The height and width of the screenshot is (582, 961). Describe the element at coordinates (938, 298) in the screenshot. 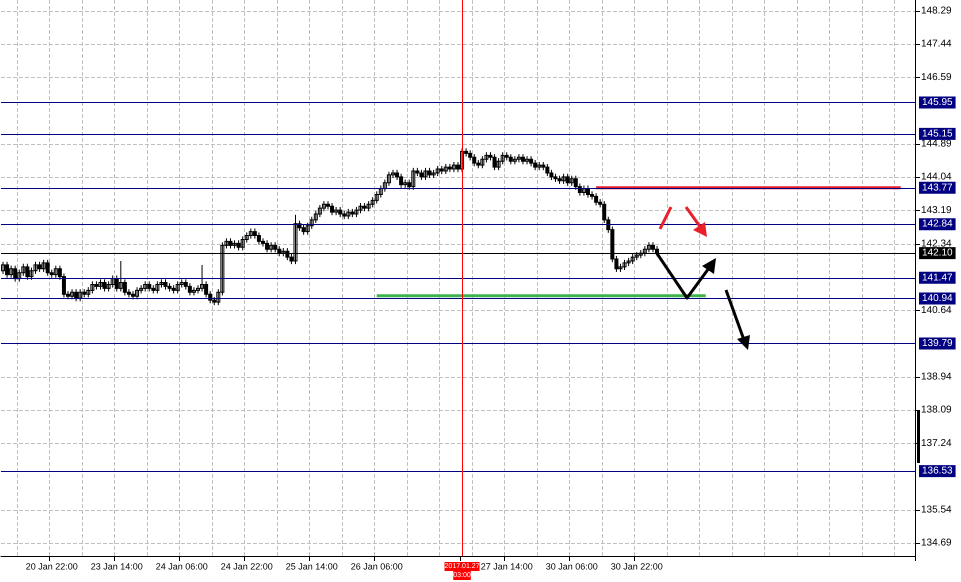

I see `ref-line-label: 140.94` at that location.